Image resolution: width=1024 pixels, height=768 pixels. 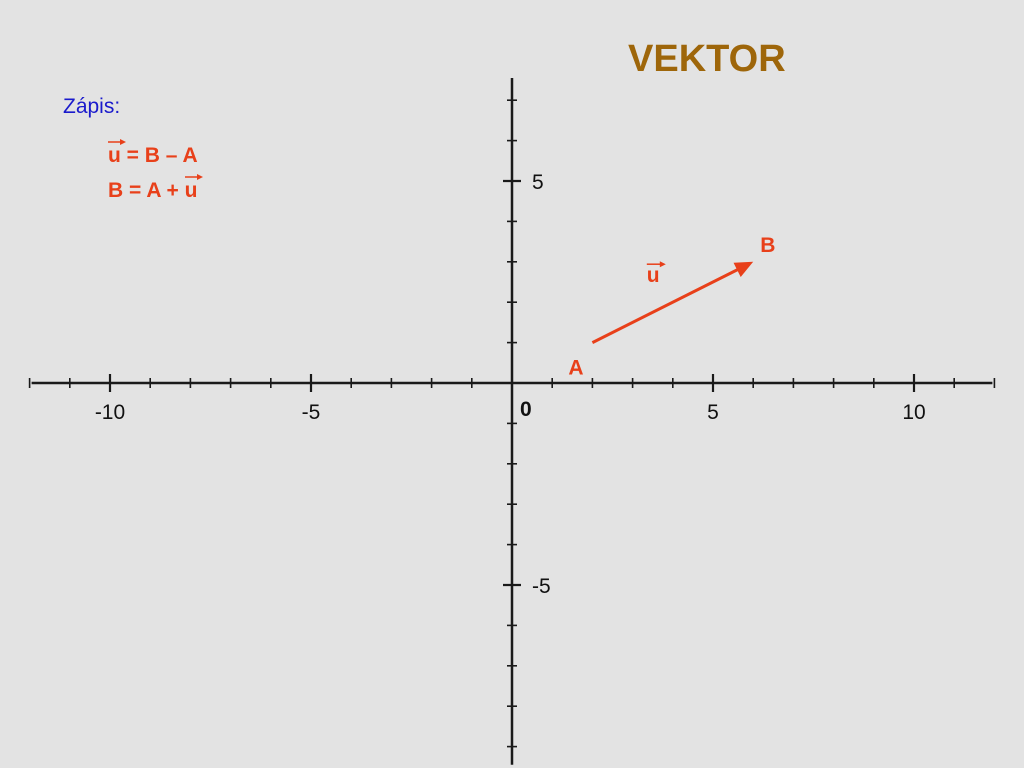 I want to click on x-tick-label: 10, so click(x=913, y=412).